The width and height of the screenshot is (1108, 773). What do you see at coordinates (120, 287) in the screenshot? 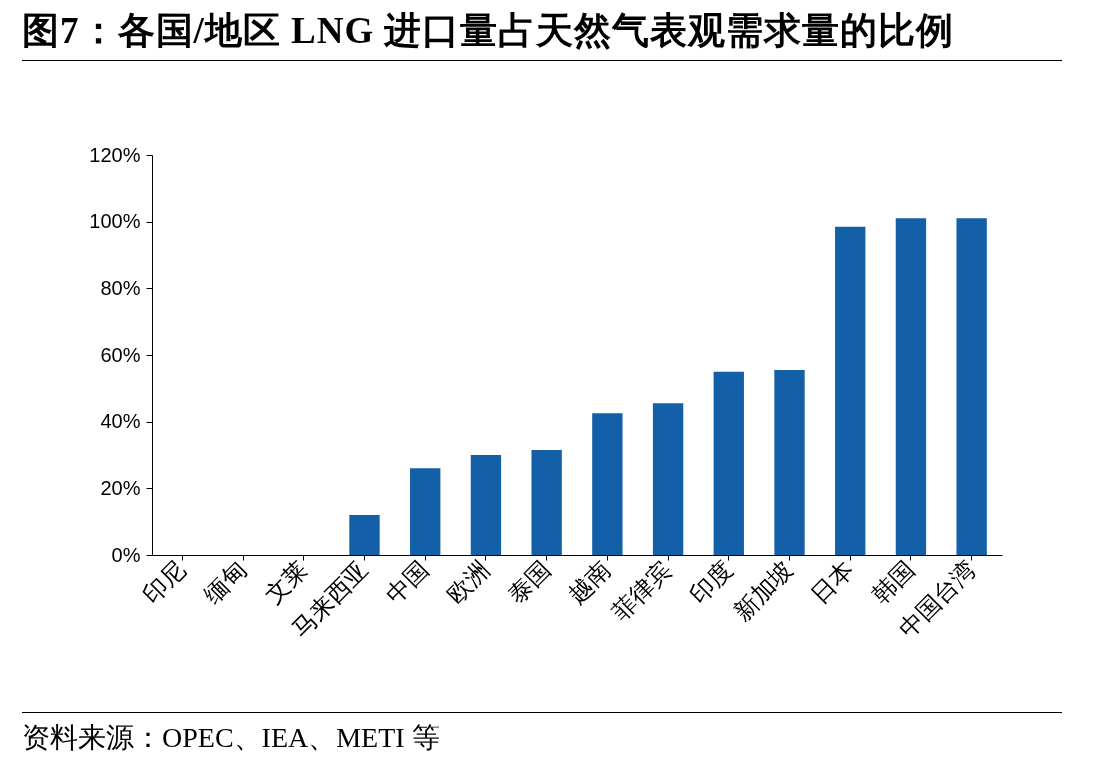
I see `y-tick-label: 80%` at bounding box center [120, 287].